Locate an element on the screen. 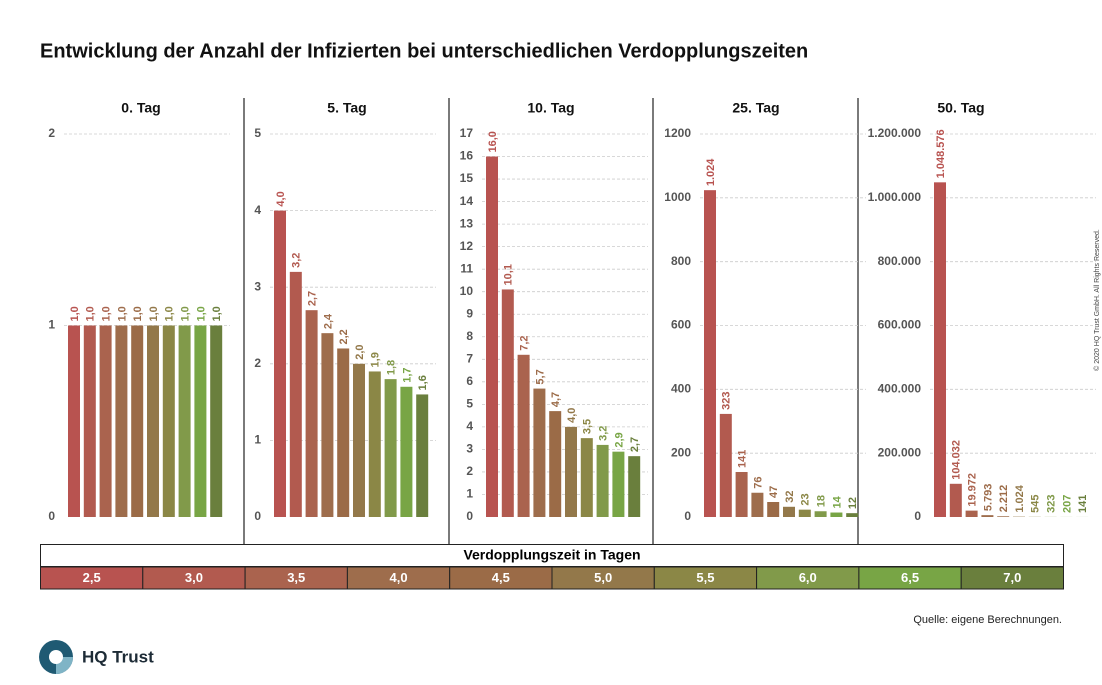 This screenshot has width=1102, height=685. value-label: 1.024 is located at coordinates (711, 172).